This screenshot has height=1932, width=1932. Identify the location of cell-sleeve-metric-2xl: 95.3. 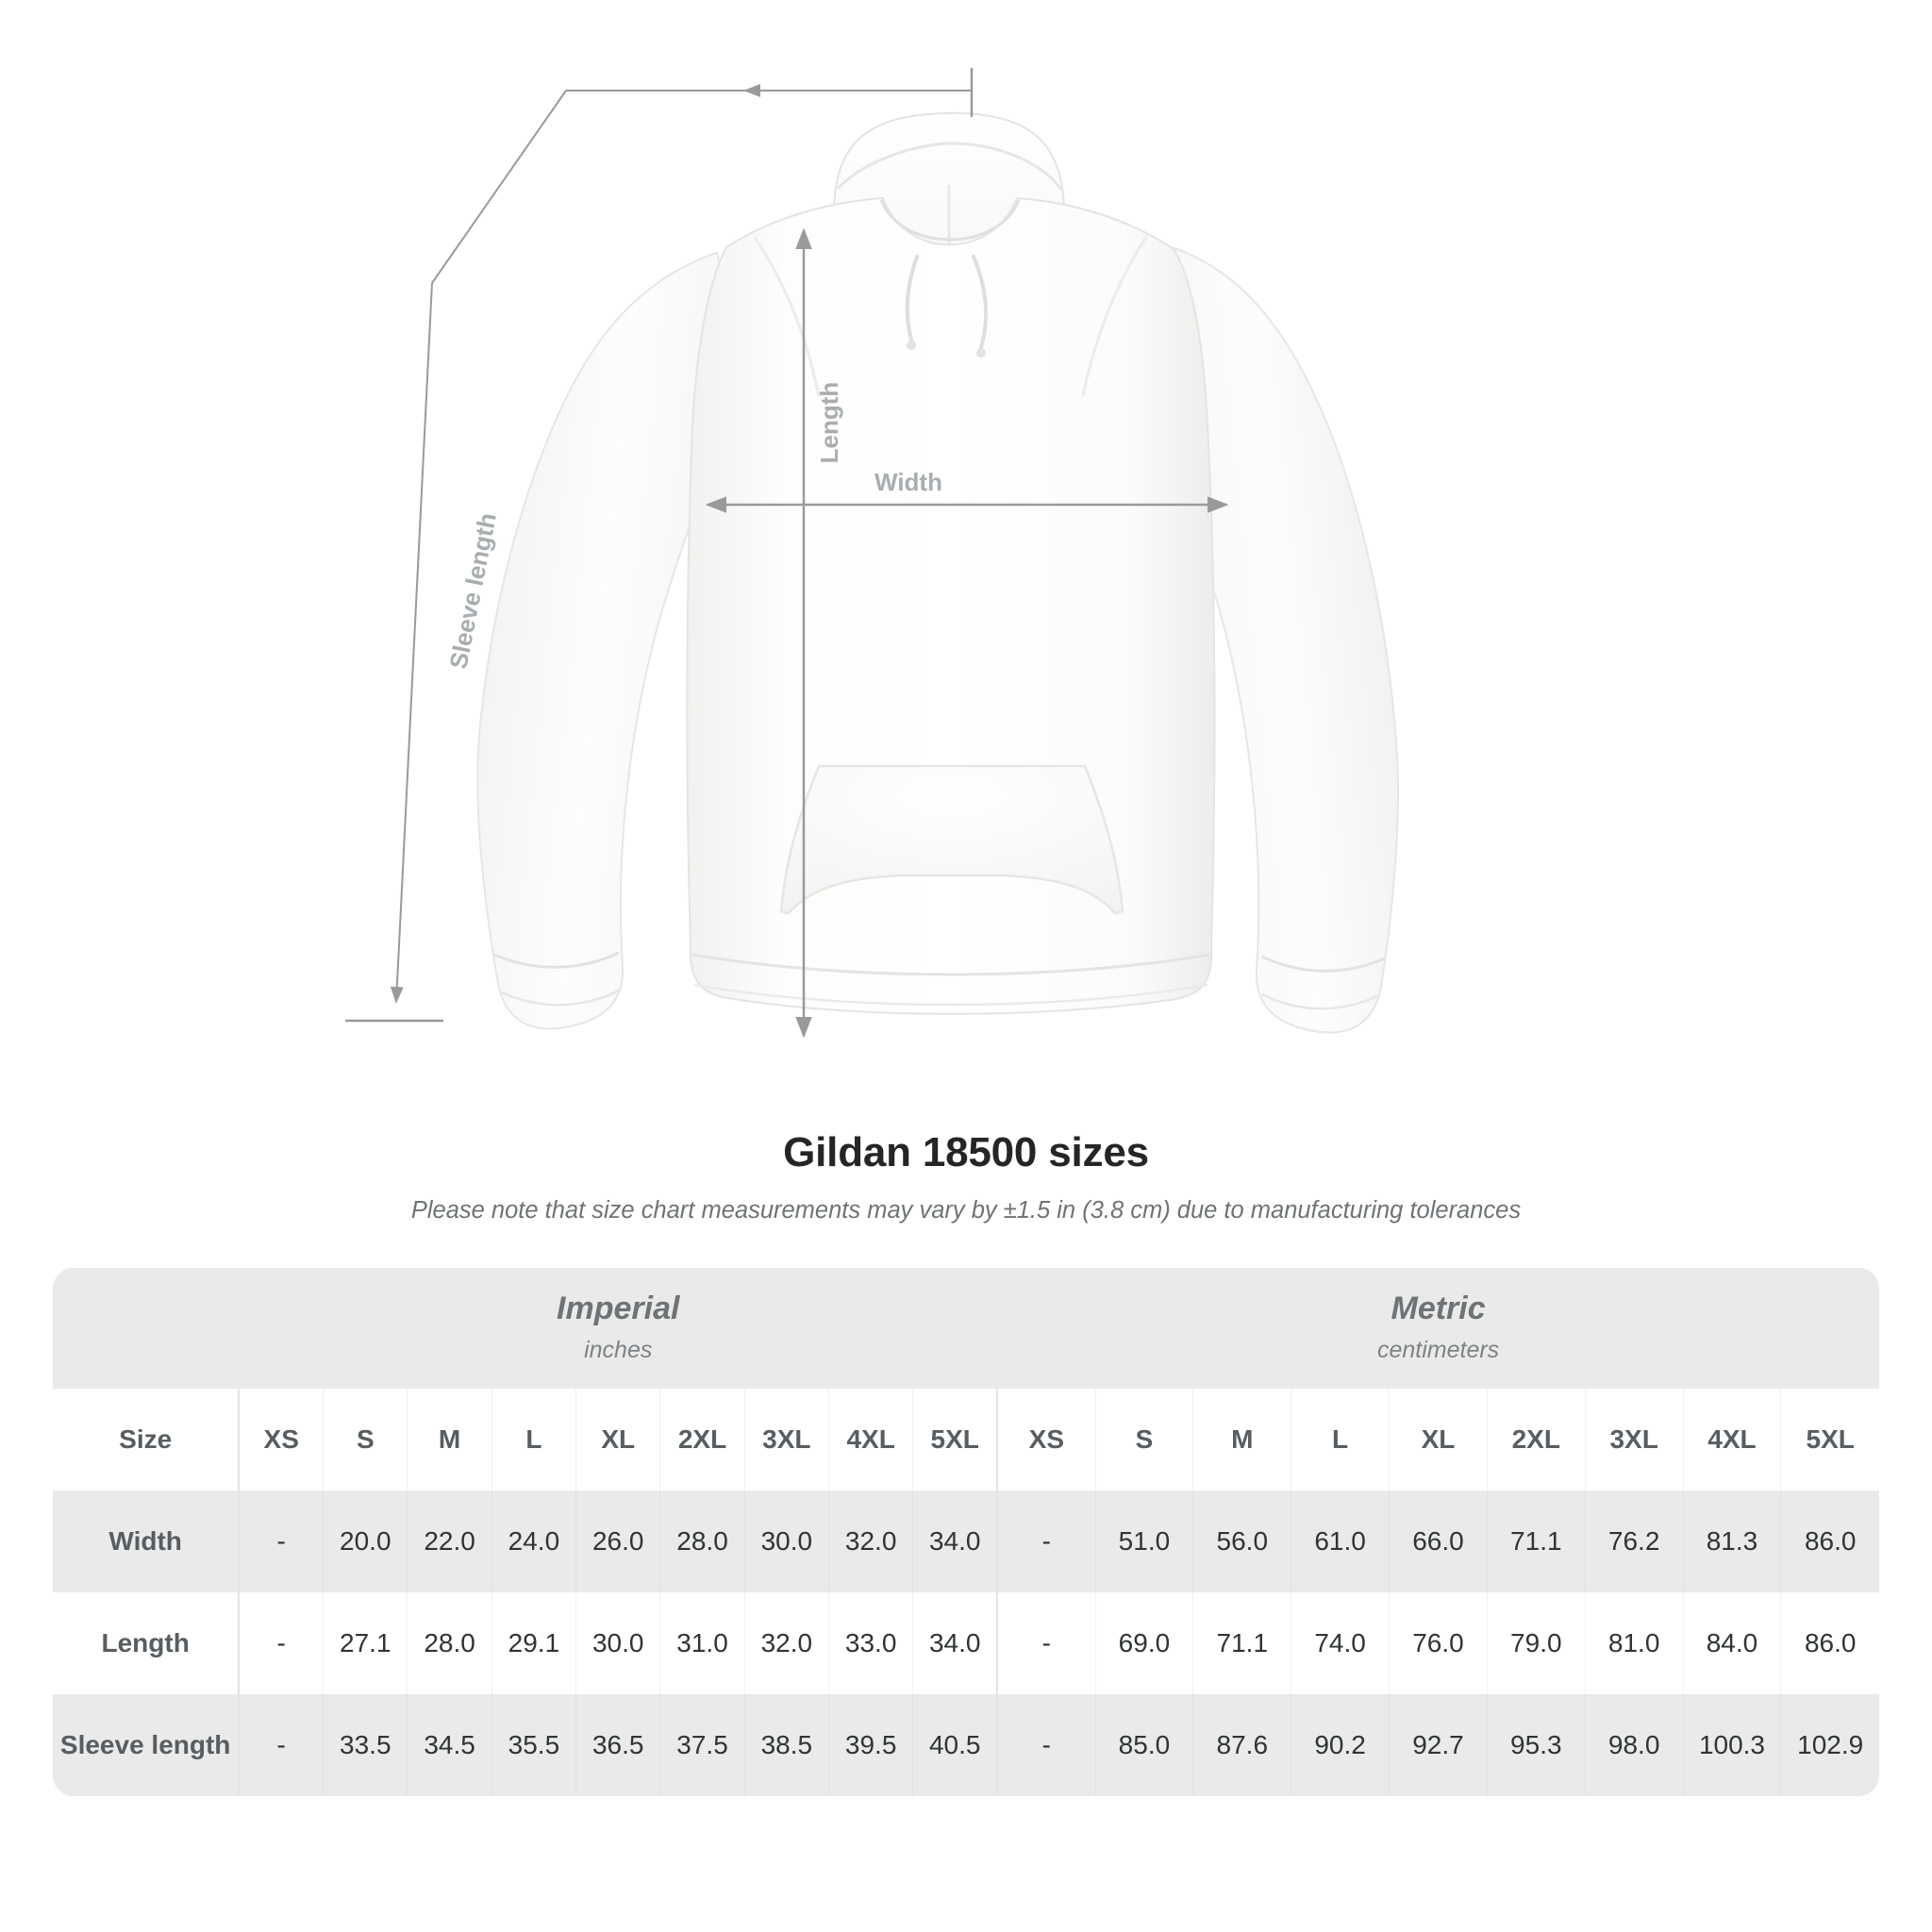
(1537, 1745).